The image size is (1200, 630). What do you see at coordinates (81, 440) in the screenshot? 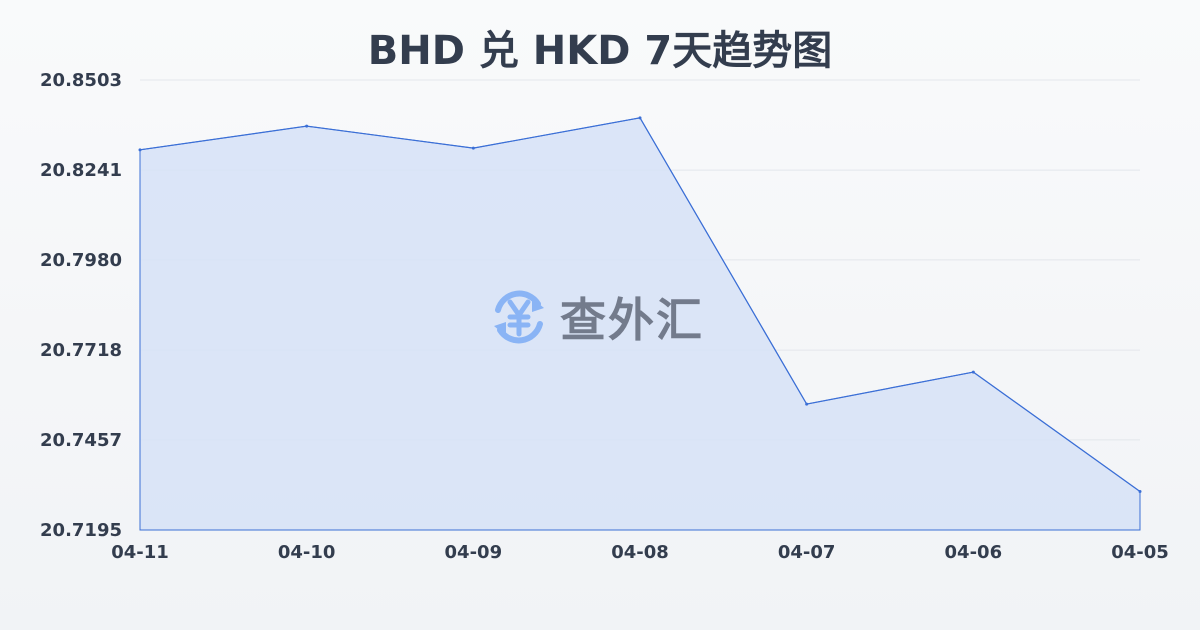
I see `y-tick-label: 20.7457` at bounding box center [81, 440].